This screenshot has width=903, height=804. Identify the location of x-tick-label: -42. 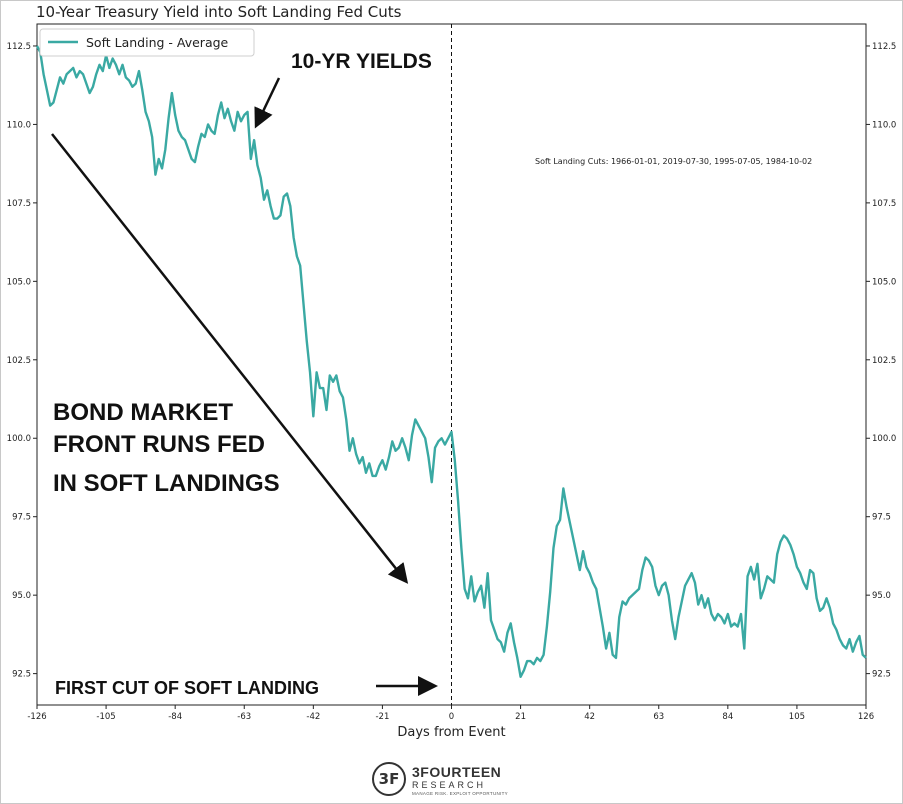
(313, 717).